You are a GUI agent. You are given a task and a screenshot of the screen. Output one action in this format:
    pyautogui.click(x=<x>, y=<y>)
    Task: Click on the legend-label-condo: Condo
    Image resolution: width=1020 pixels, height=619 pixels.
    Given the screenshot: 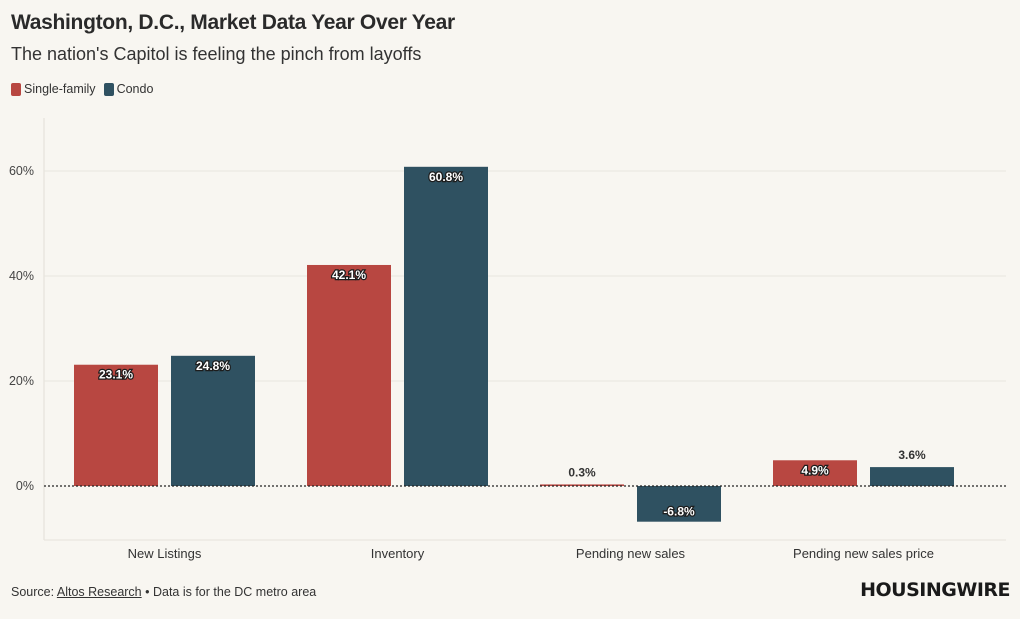 What is the action you would take?
    pyautogui.click(x=135, y=89)
    